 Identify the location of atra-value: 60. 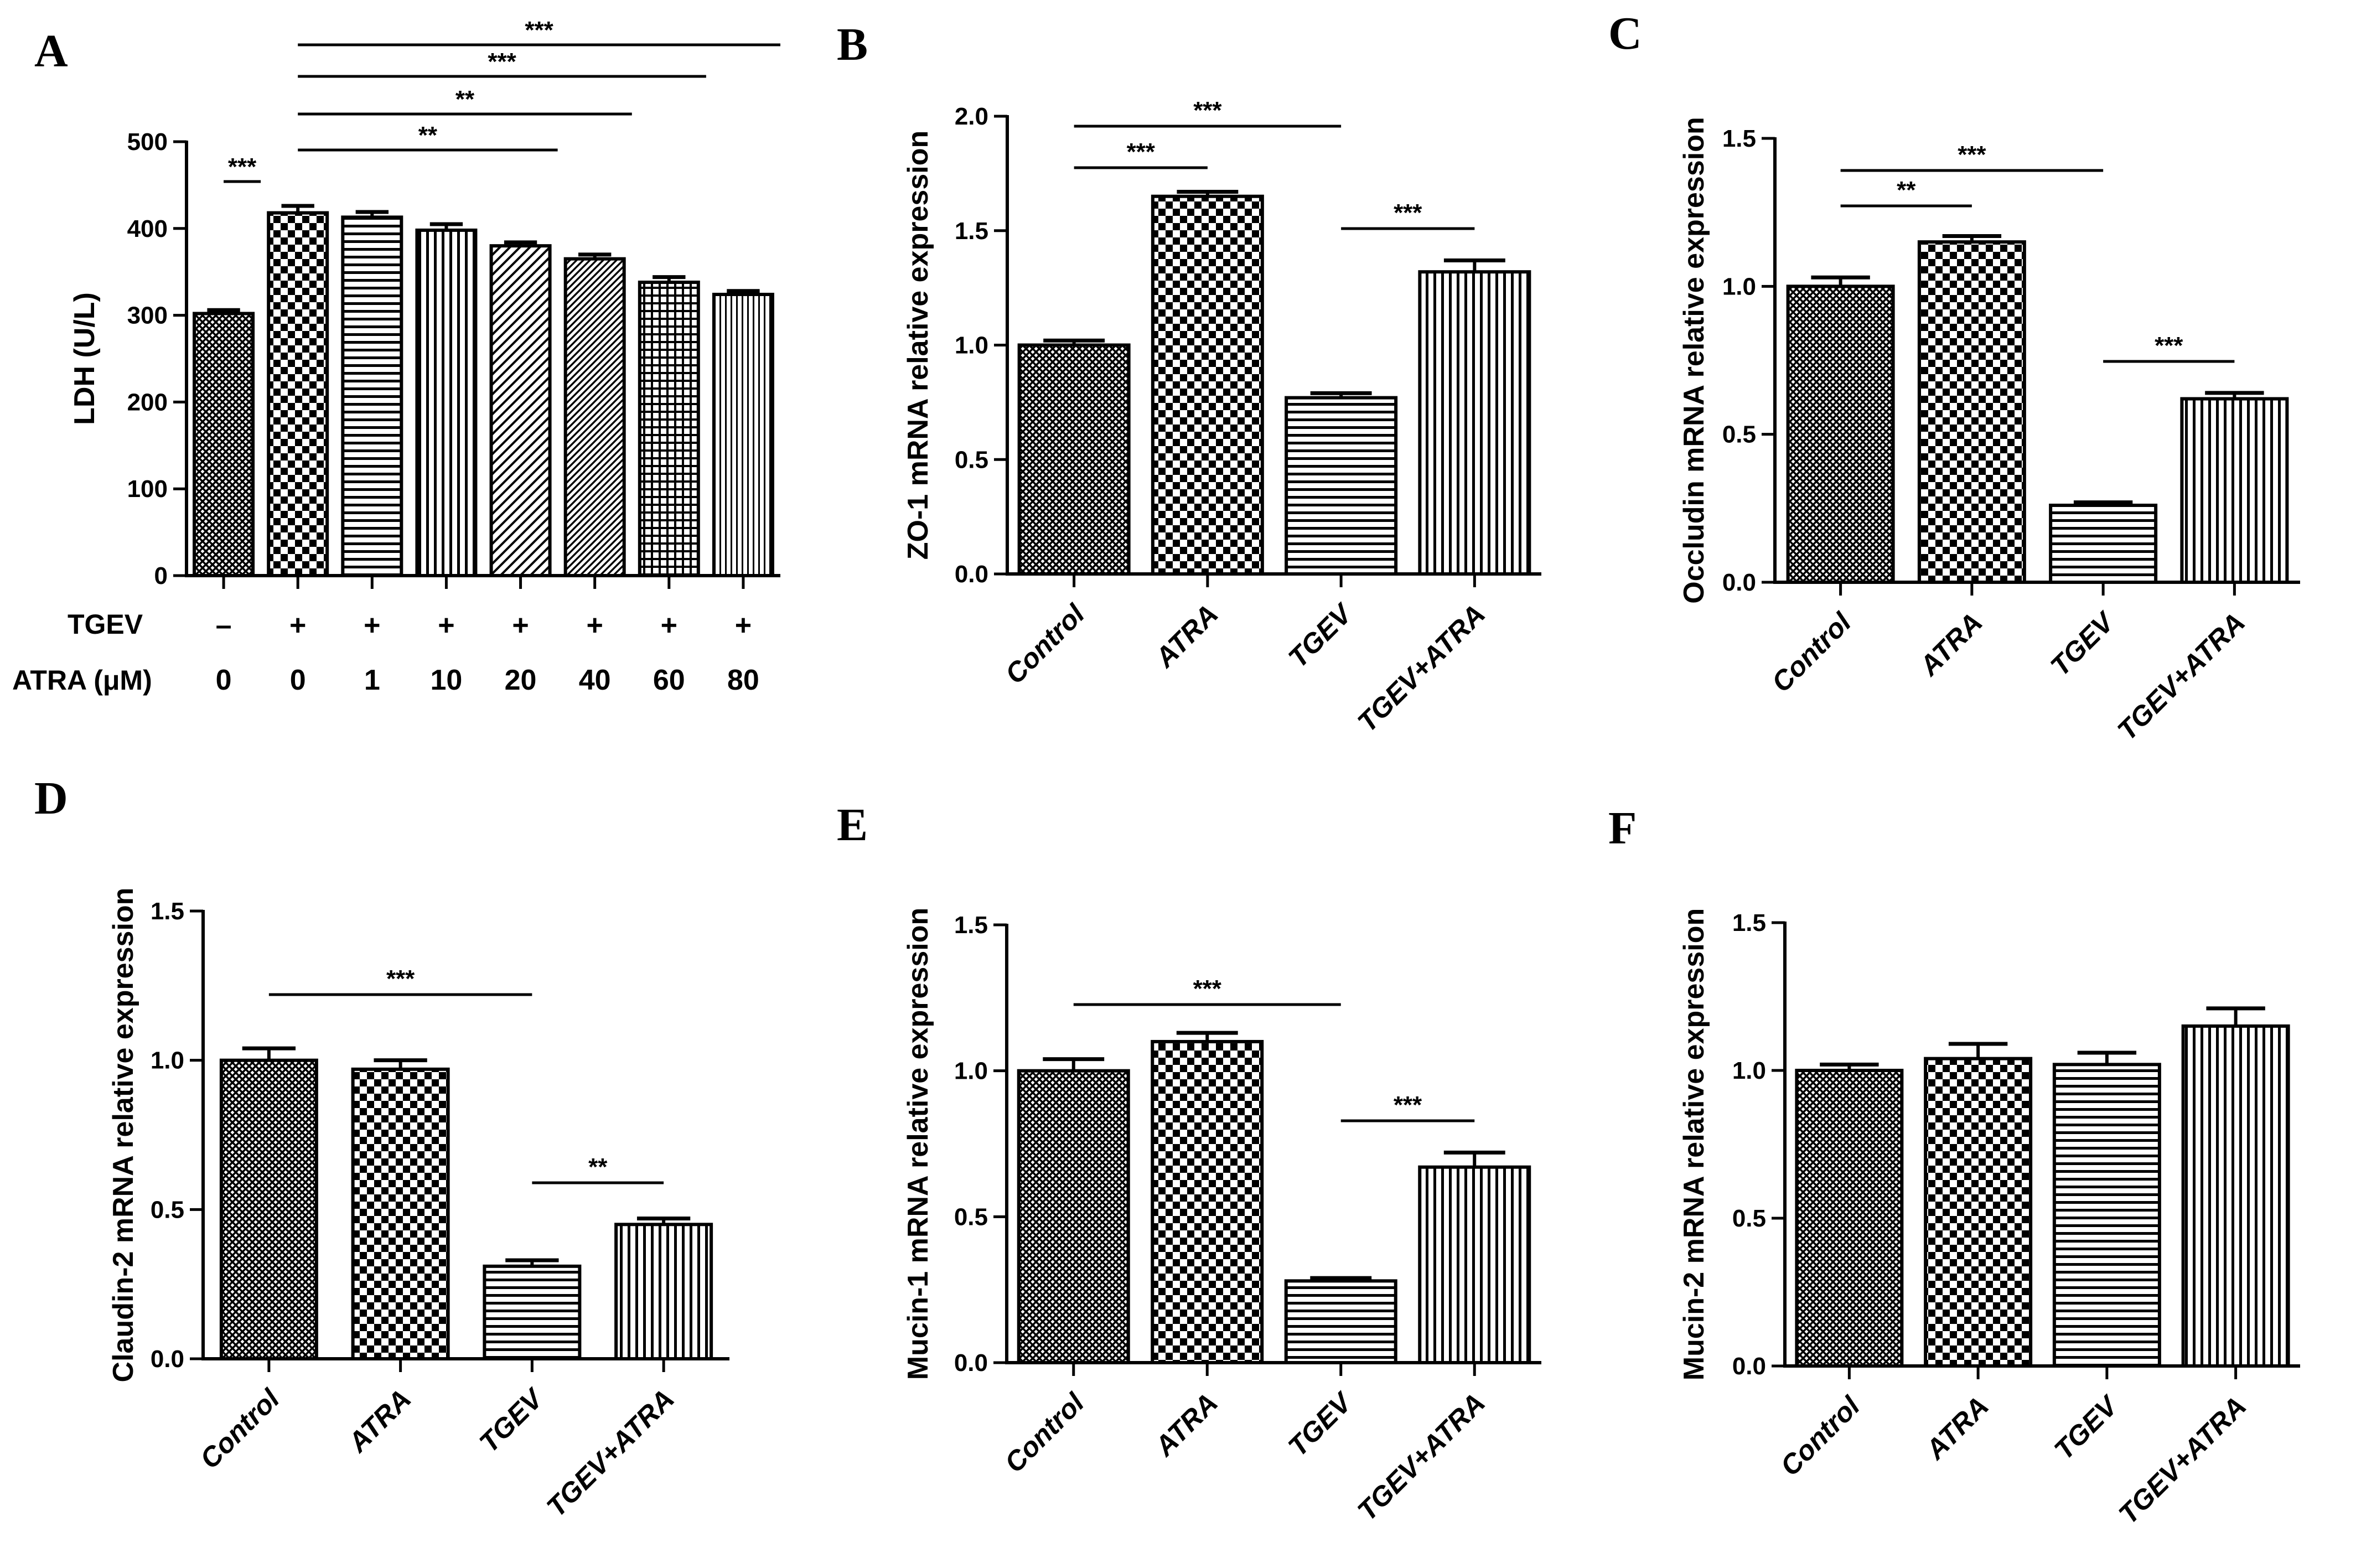
(669, 680).